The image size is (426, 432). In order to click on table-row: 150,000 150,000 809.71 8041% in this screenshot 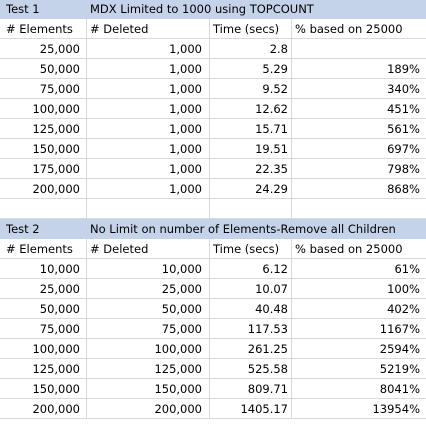, I will do `click(213, 389)`.